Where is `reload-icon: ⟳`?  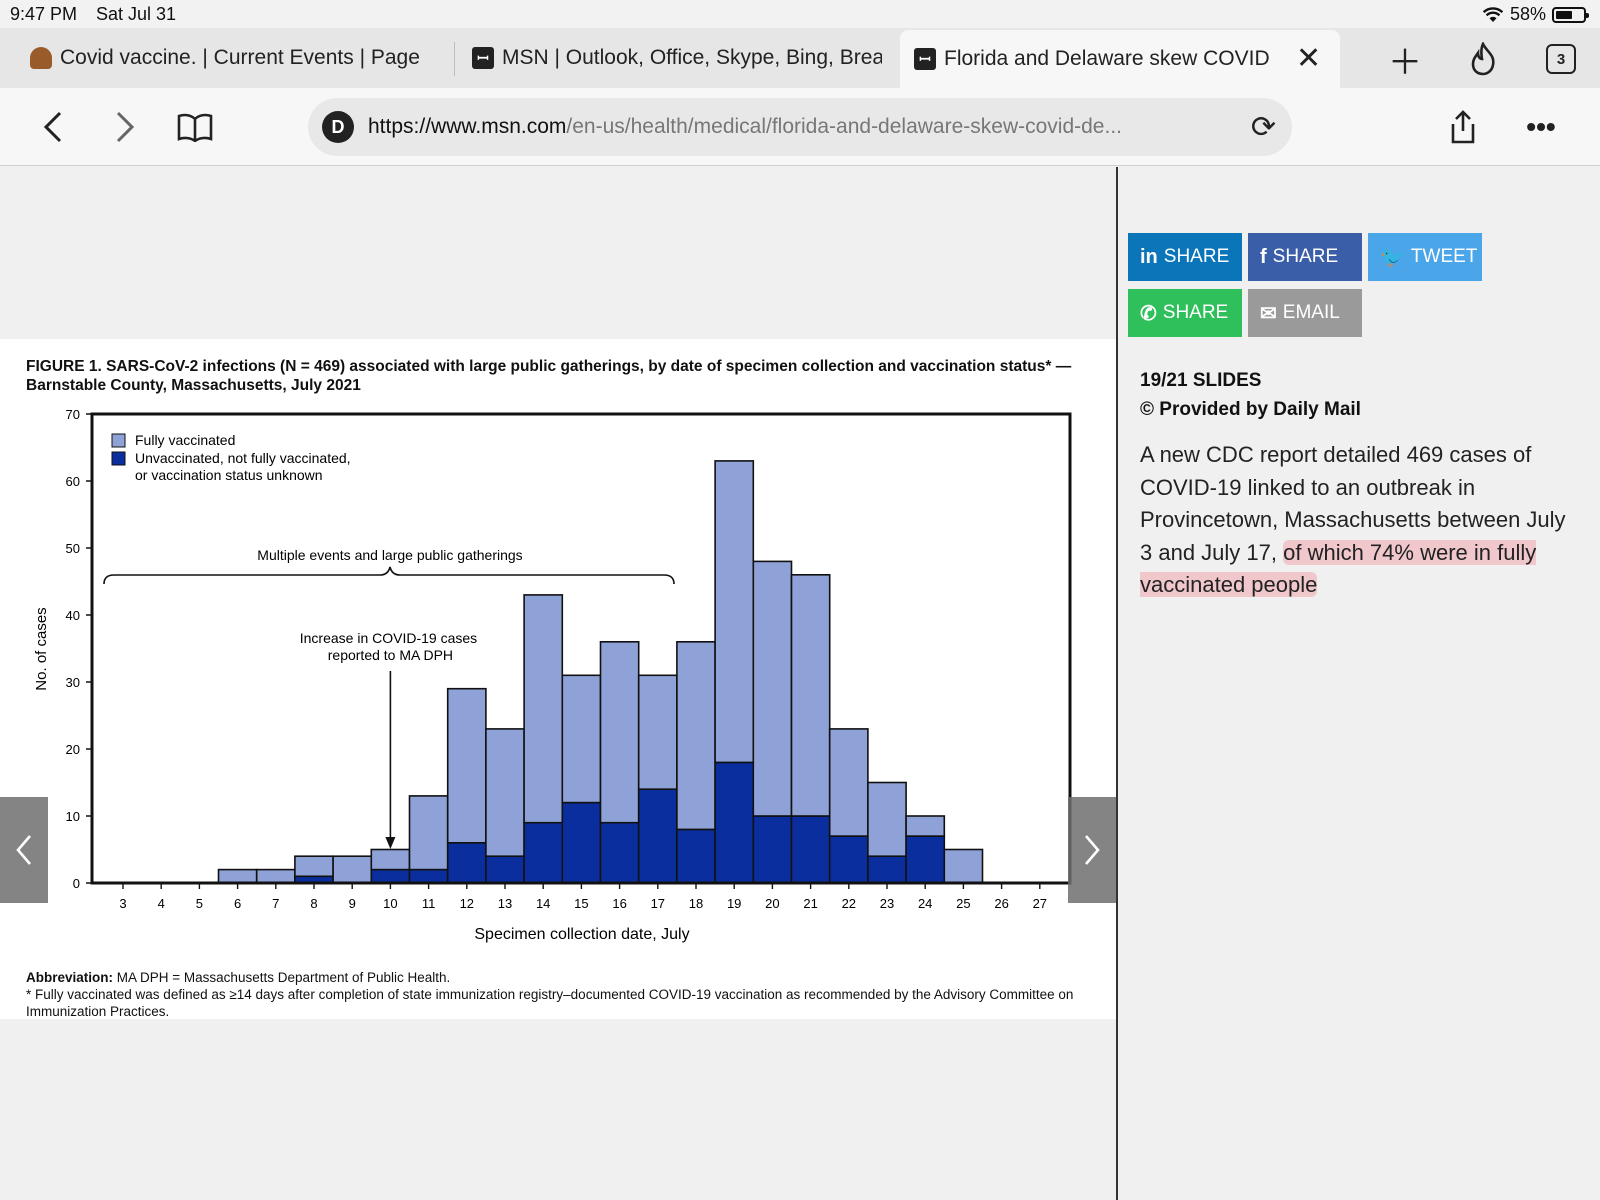 reload-icon: ⟳ is located at coordinates (1263, 127).